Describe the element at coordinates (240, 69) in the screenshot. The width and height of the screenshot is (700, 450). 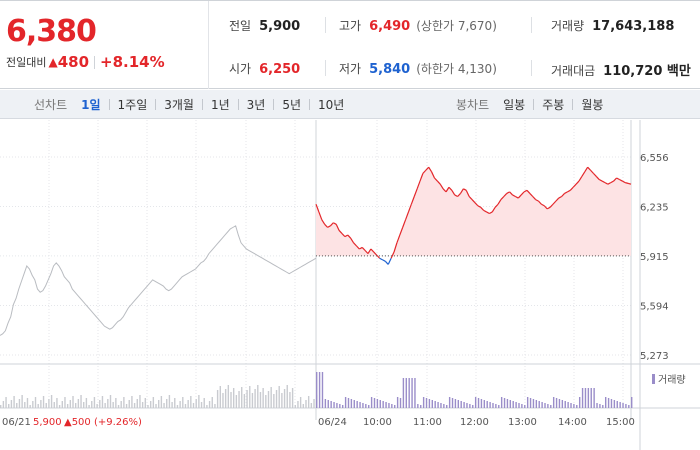
I see `stat-label: 시가` at that location.